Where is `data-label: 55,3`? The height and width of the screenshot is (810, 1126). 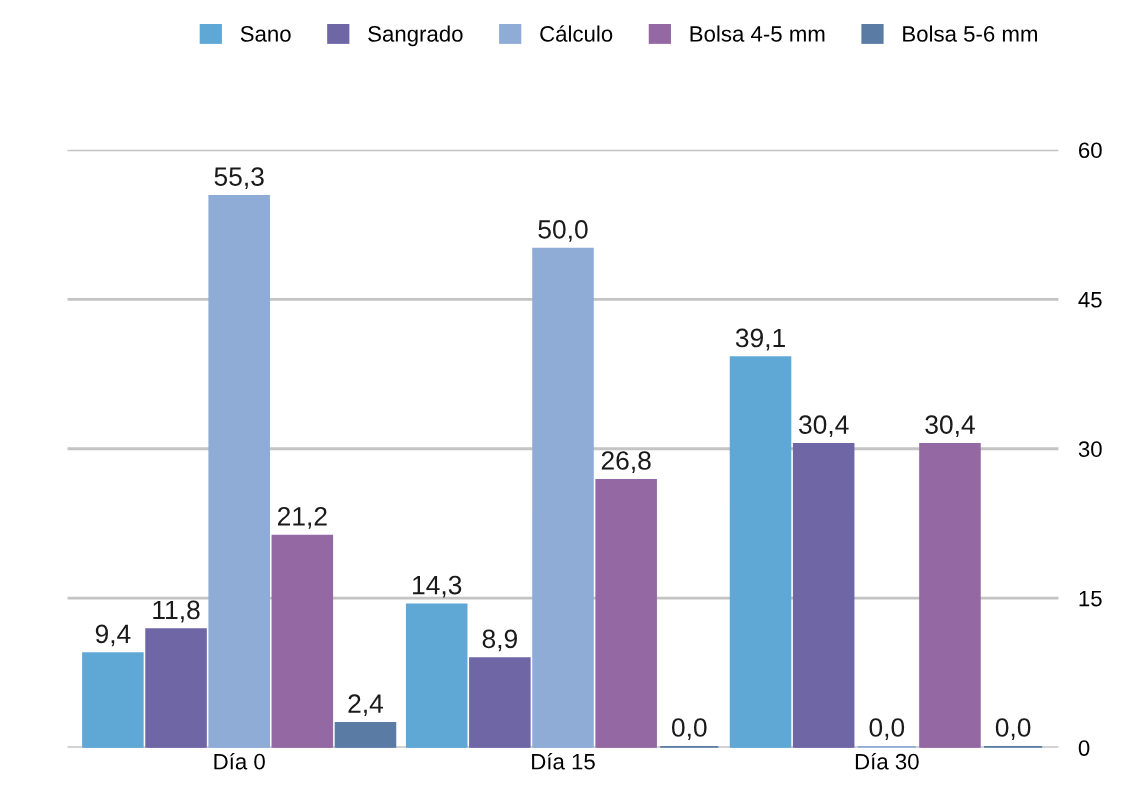
data-label: 55,3 is located at coordinates (239, 178).